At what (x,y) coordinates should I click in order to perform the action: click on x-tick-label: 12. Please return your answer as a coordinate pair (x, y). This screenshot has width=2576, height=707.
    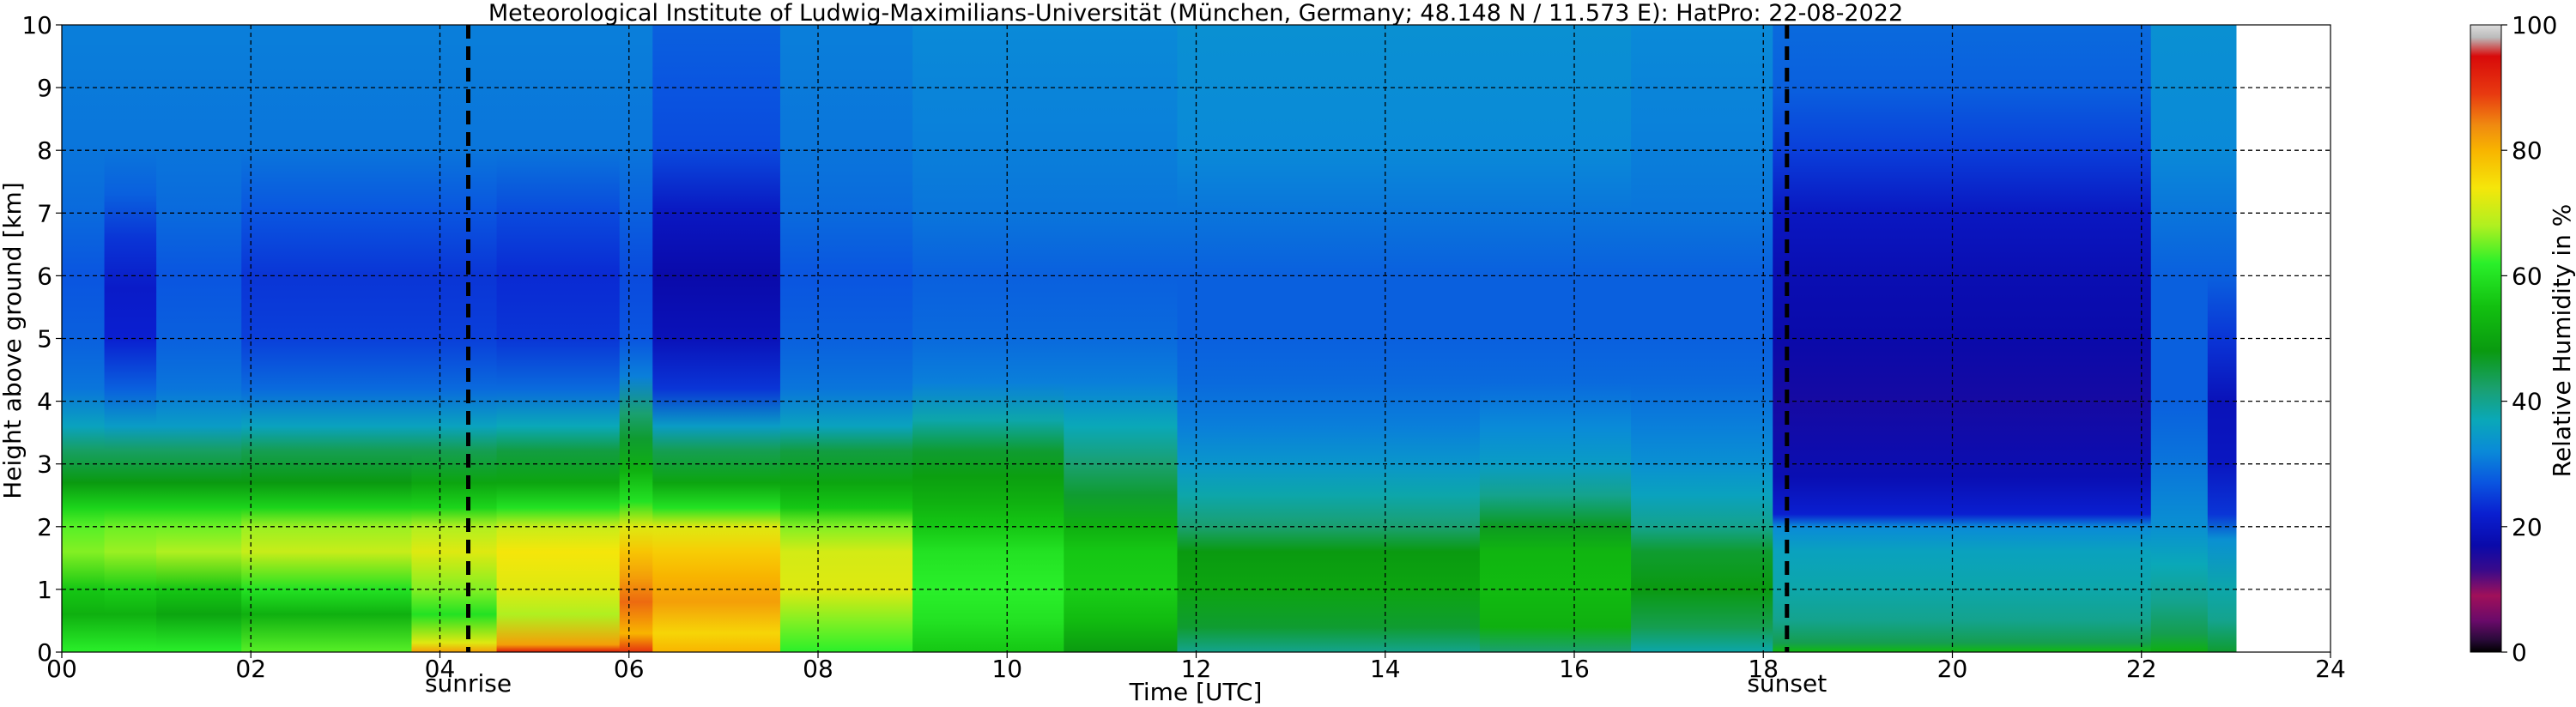
    Looking at the image, I should click on (1196, 669).